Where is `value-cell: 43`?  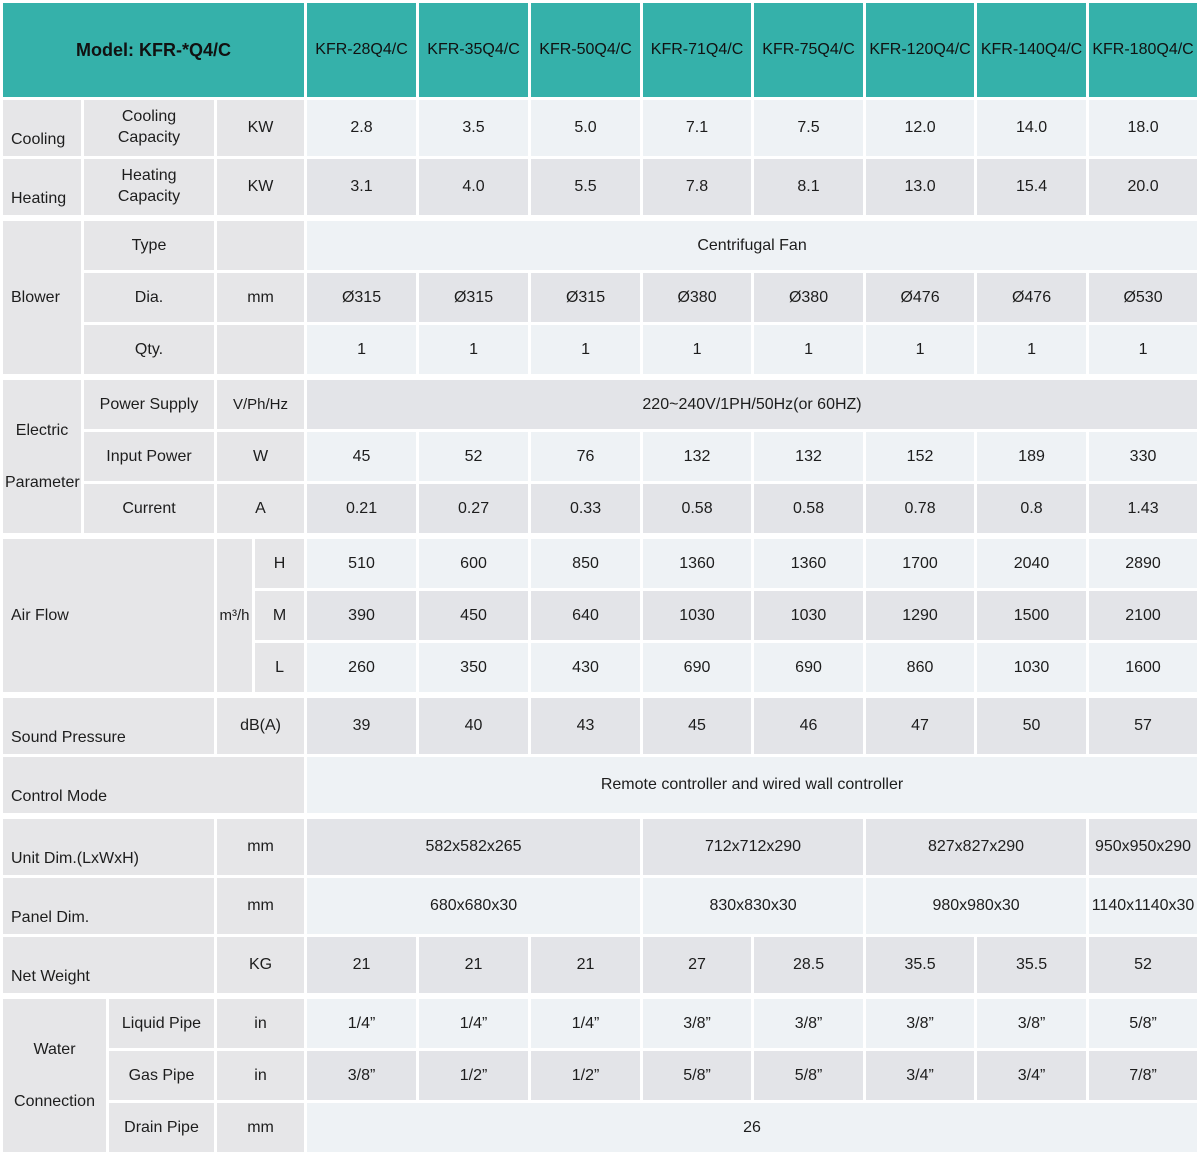
value-cell: 43 is located at coordinates (586, 724).